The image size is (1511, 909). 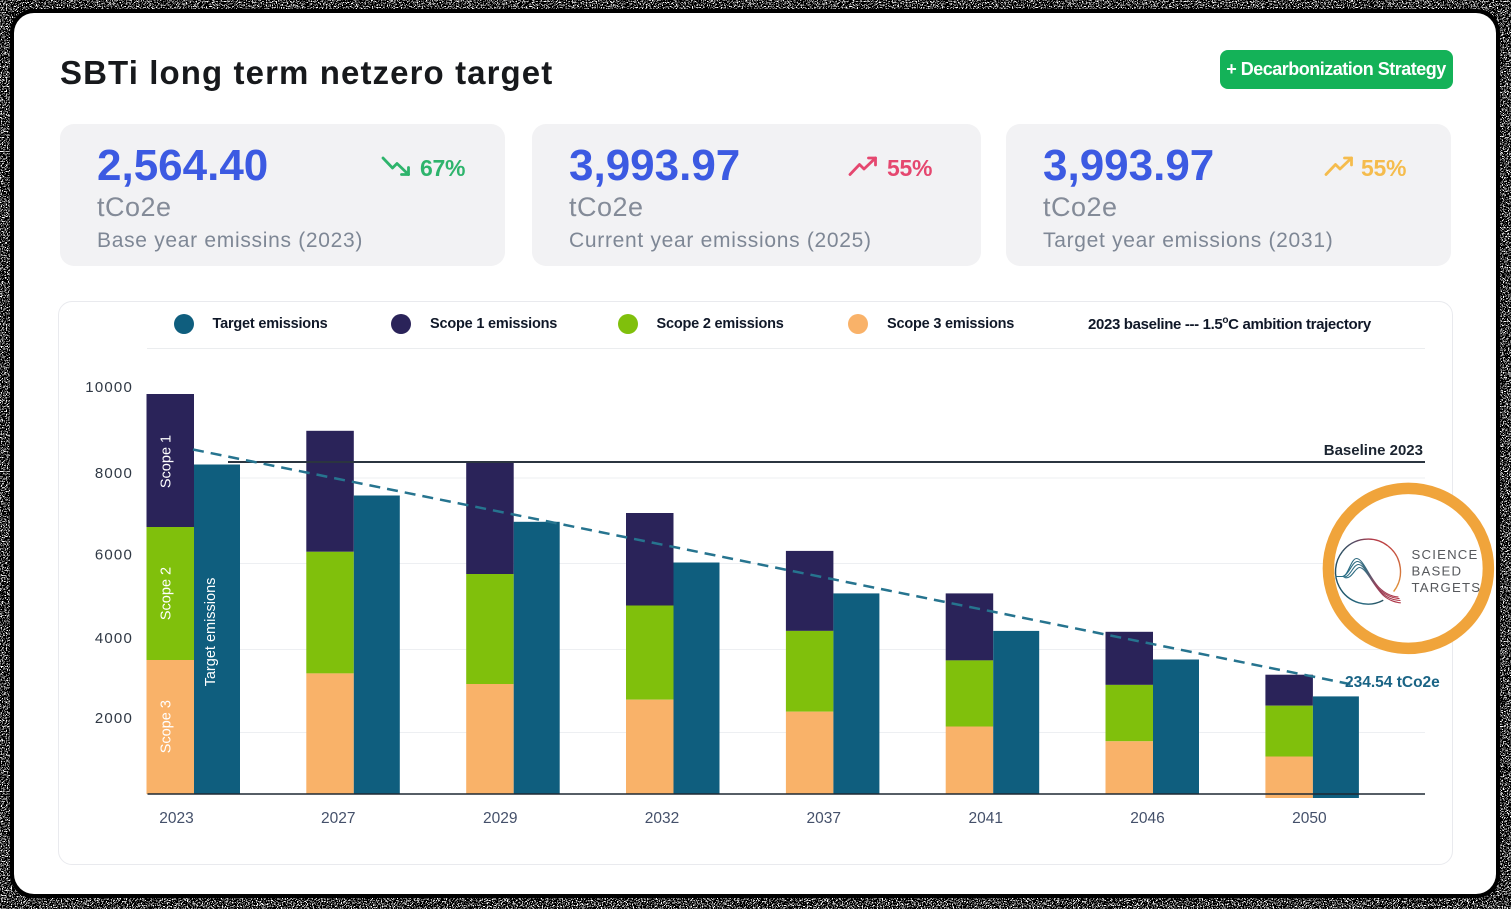 What do you see at coordinates (167, 726) in the screenshot?
I see `svg-text: Scope 3` at bounding box center [167, 726].